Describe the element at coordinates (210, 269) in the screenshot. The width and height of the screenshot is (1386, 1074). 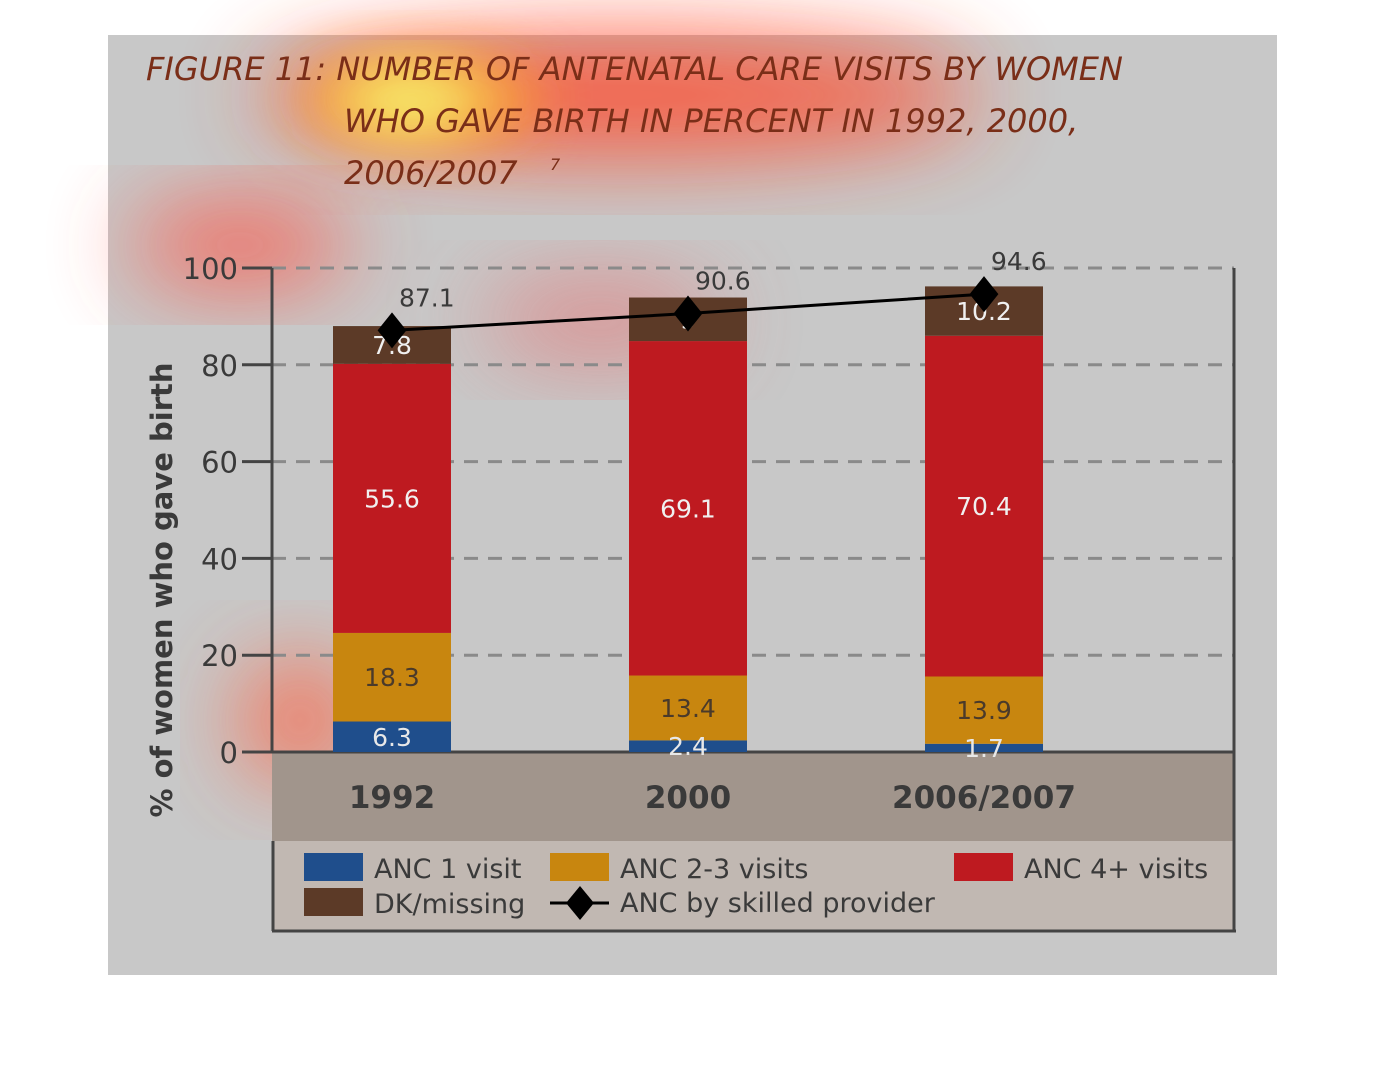
I see `y-tick-label: 100` at that location.